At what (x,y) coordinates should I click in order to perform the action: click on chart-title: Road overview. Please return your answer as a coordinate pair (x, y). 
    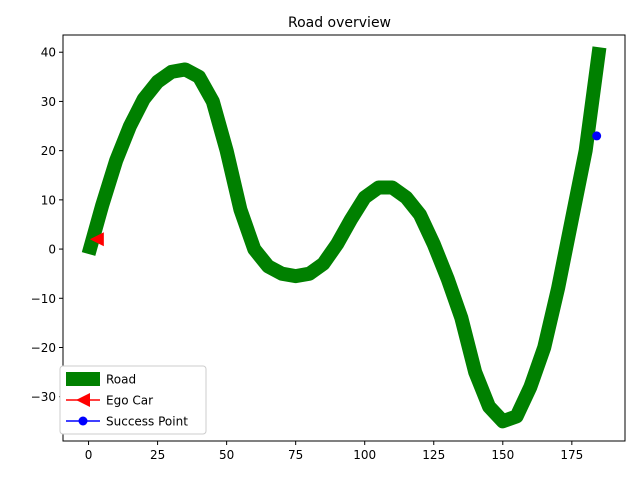
    Looking at the image, I should click on (339, 23).